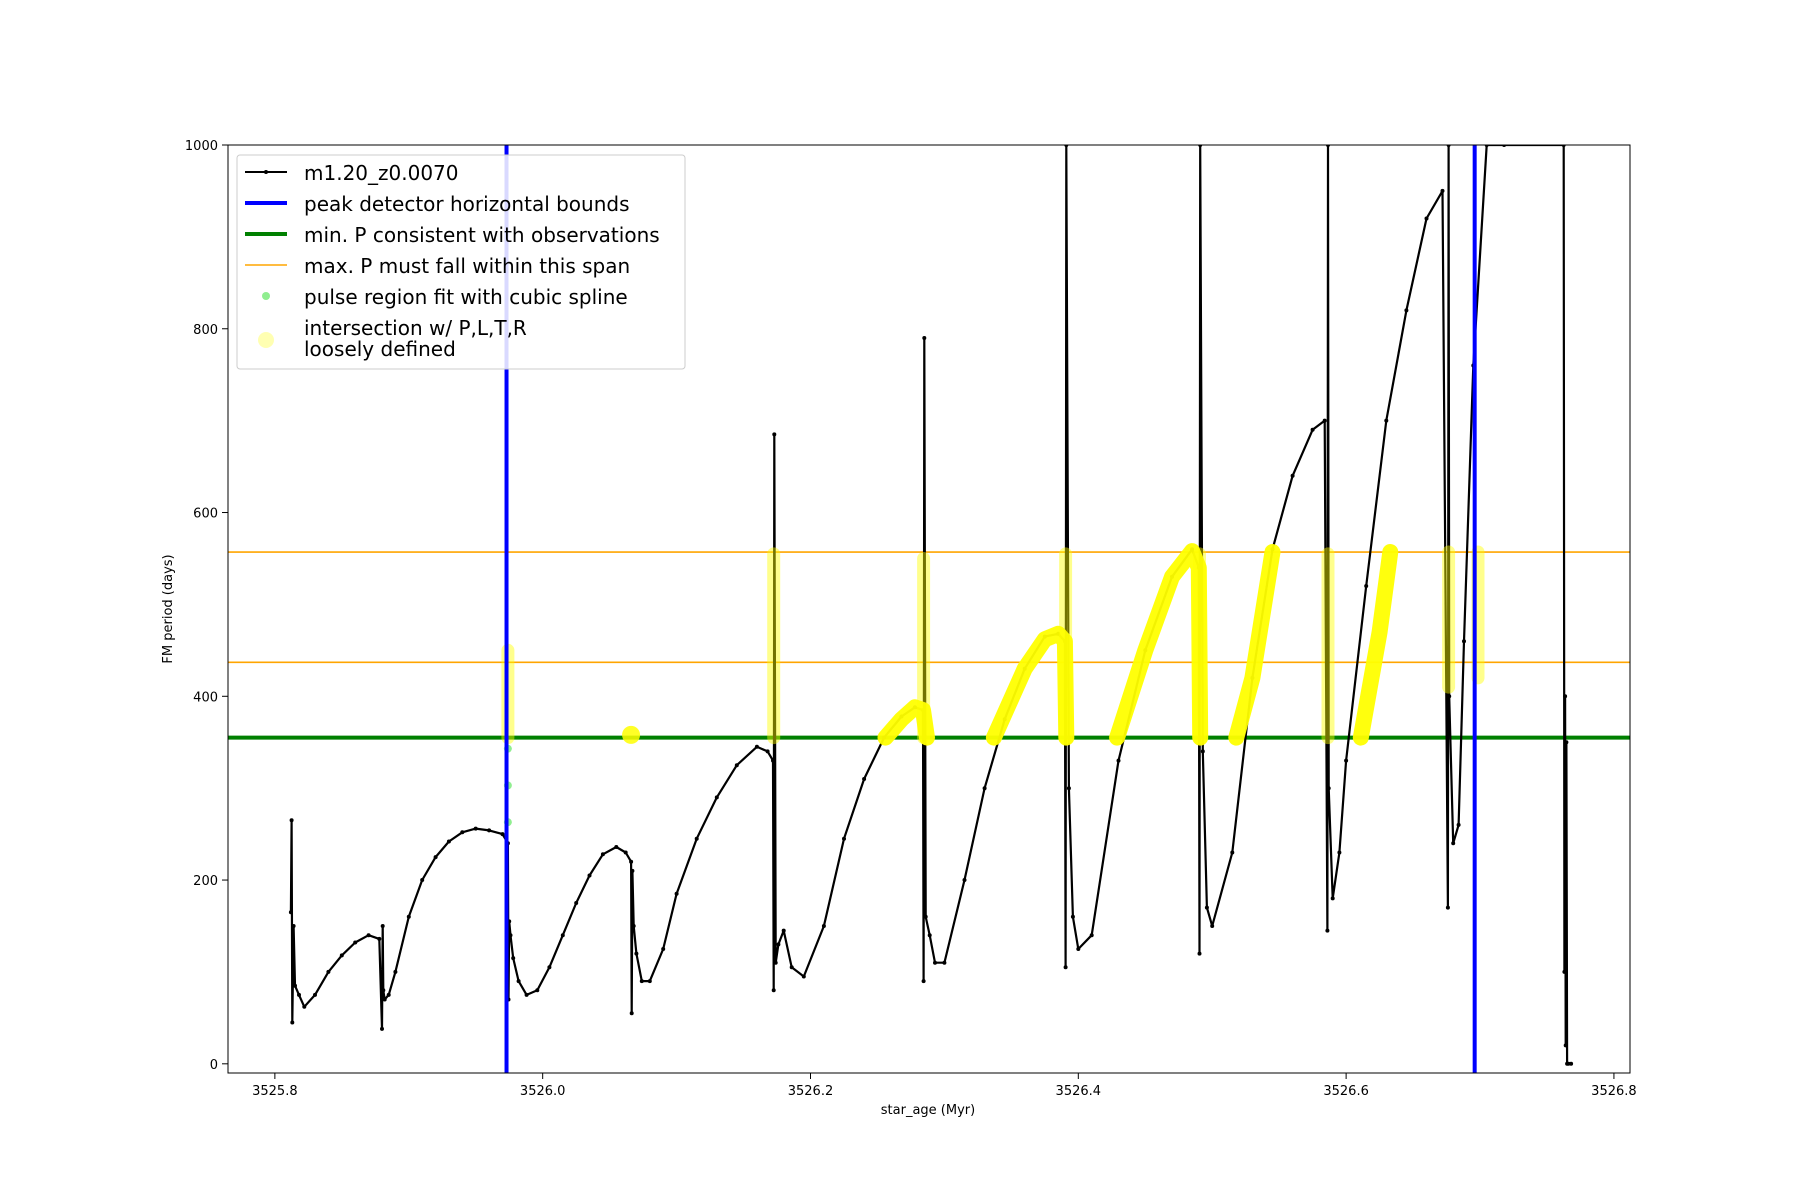  Describe the element at coordinates (1614, 1091) in the screenshot. I see `x-tick-label: 3526.8` at that location.